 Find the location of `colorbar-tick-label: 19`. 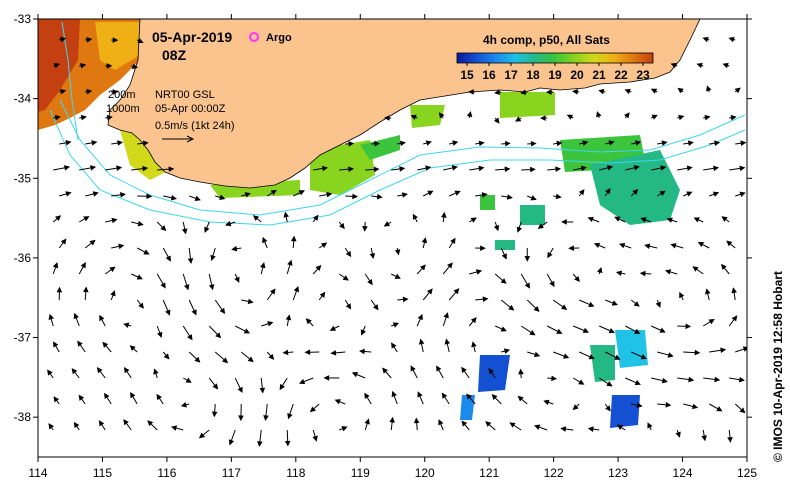

colorbar-tick-label: 19 is located at coordinates (555, 75).